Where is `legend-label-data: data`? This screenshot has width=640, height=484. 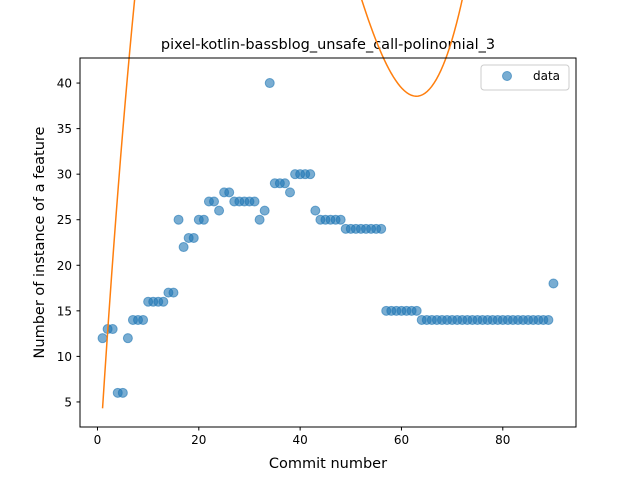 legend-label-data: data is located at coordinates (546, 76).